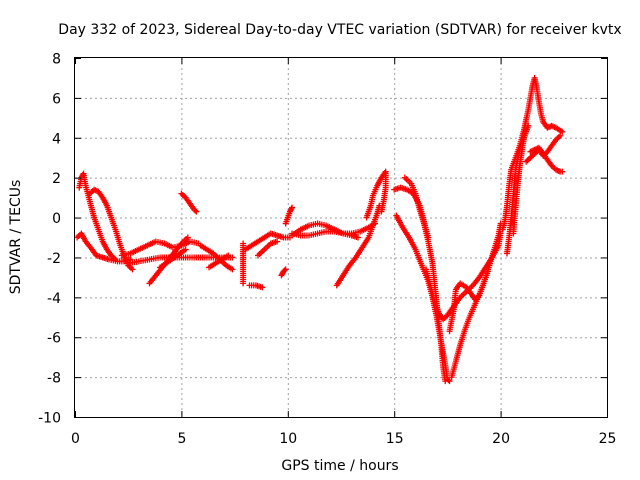 The image size is (640, 480). I want to click on x-tick-label: 25, so click(608, 439).